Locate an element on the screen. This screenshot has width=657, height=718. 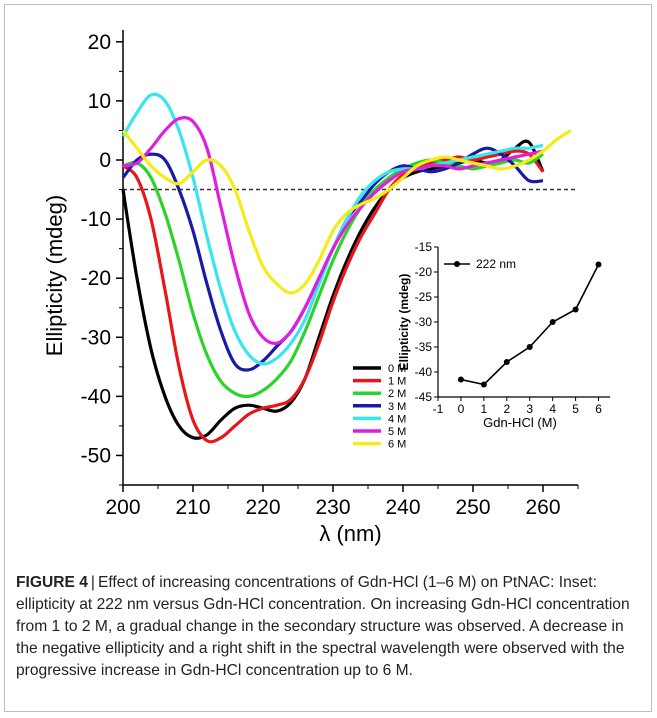
inset-y-tick-label: -20 is located at coordinates (424, 272).